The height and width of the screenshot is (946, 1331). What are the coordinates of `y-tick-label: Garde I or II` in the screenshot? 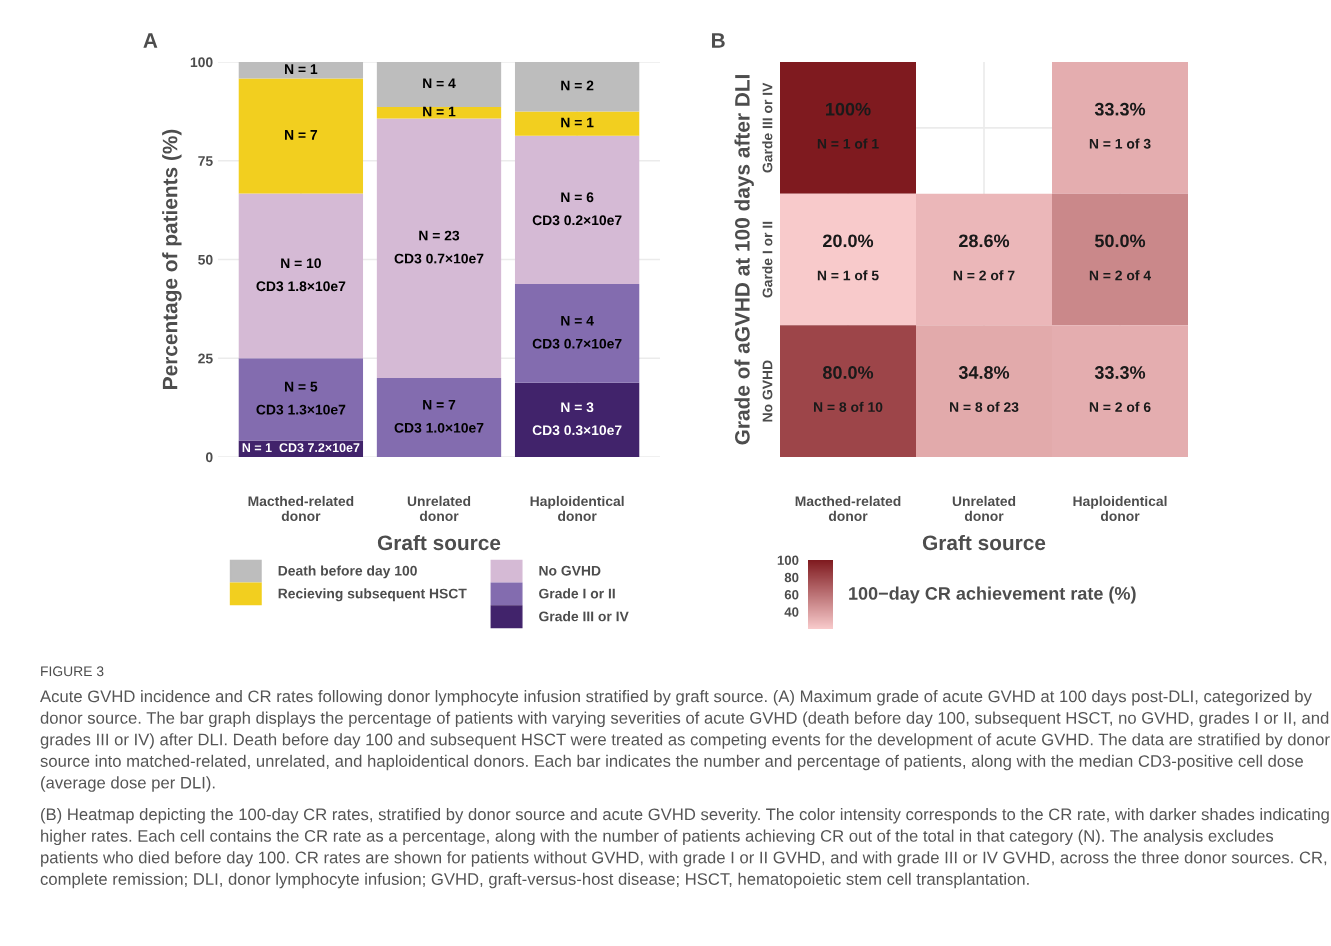 It's located at (767, 259).